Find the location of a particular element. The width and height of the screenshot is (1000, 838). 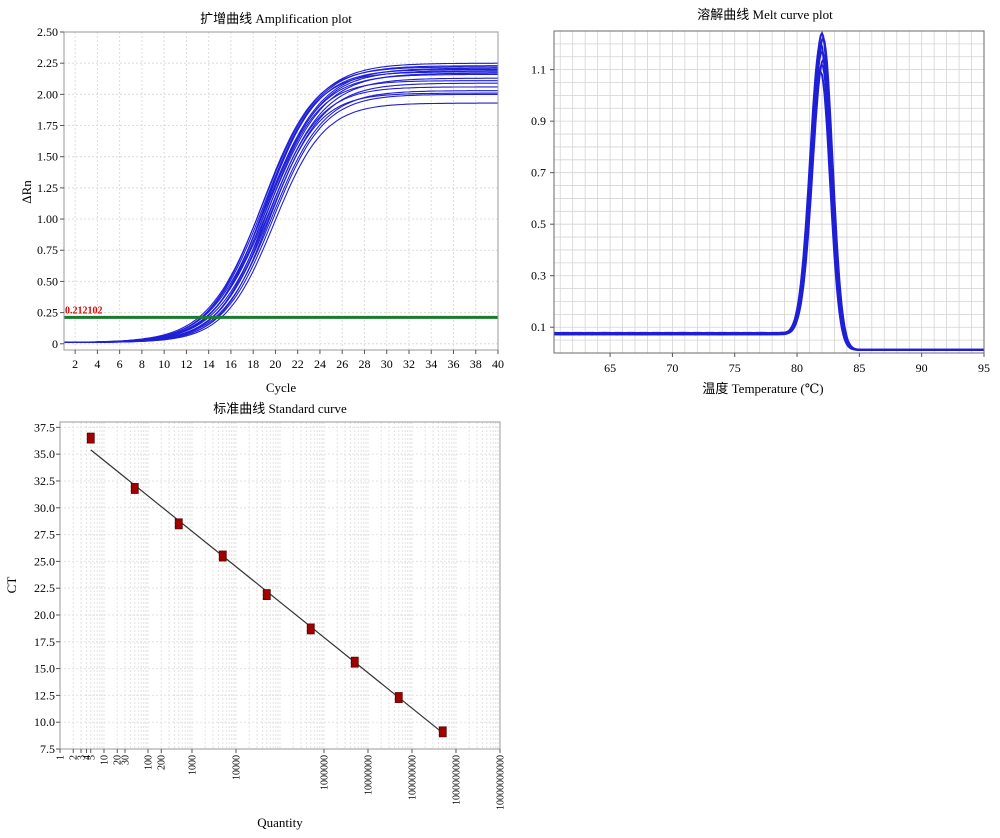

standard-points is located at coordinates (266, 585).